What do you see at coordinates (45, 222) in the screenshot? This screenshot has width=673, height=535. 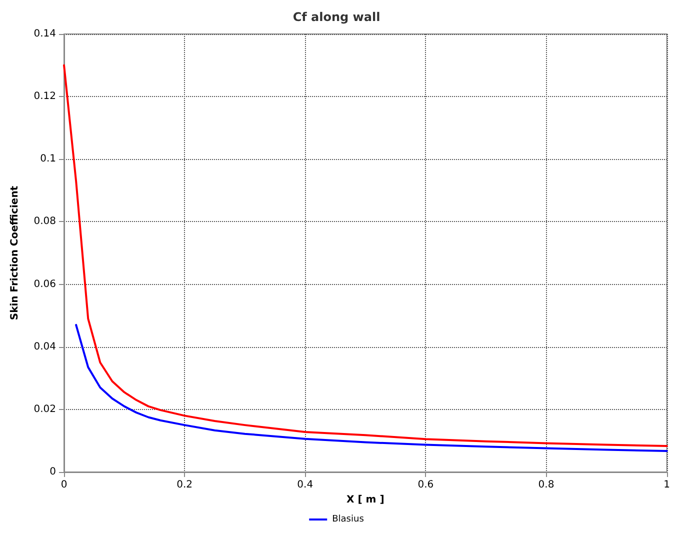 I see `y-tick-label: 0.08` at bounding box center [45, 222].